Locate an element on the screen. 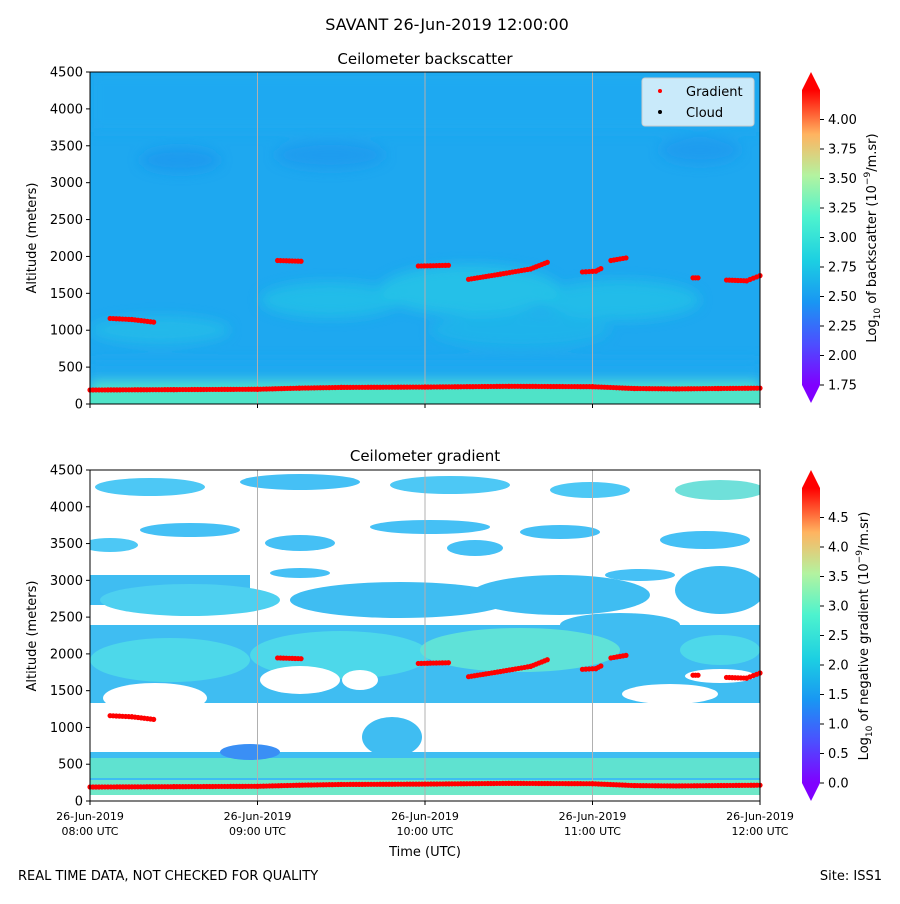 The height and width of the screenshot is (904, 900). colorbar-tick-label: 3.75 is located at coordinates (842, 150).